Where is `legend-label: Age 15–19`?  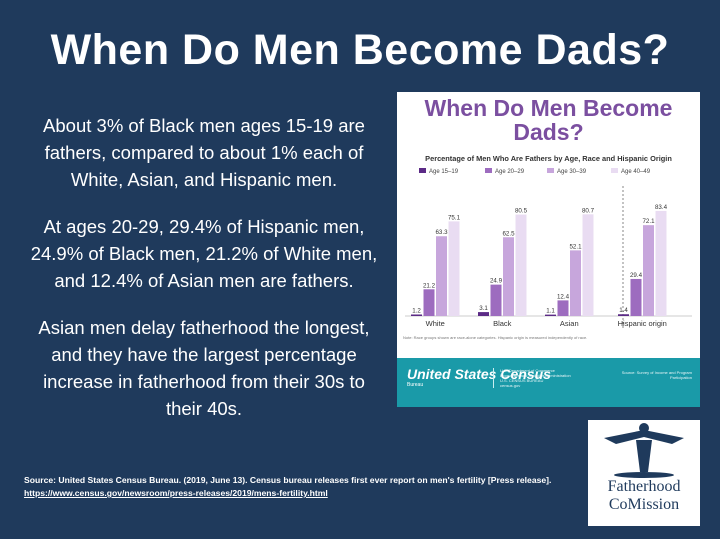 legend-label: Age 15–19 is located at coordinates (444, 172).